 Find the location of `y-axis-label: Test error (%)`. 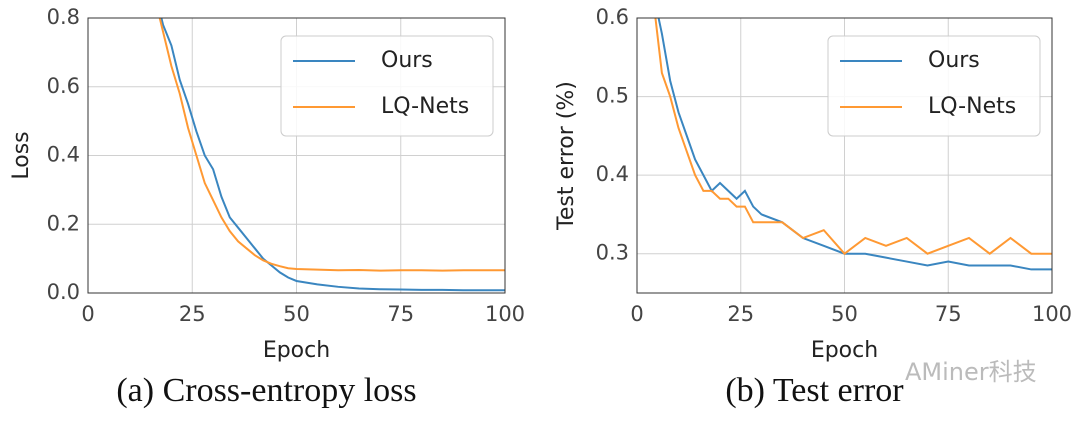

y-axis-label: Test error (%) is located at coordinates (566, 156).